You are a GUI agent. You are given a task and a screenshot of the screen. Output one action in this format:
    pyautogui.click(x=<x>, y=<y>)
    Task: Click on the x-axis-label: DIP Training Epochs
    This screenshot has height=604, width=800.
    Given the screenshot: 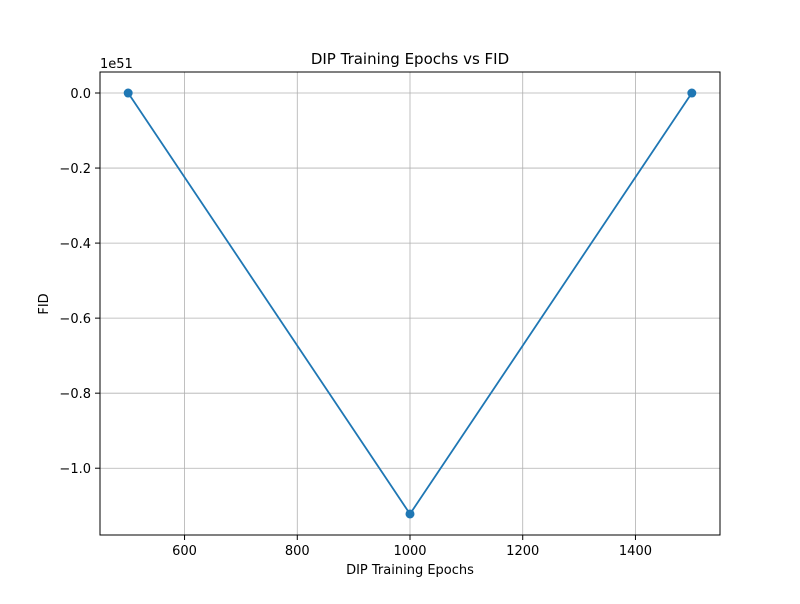 What is the action you would take?
    pyautogui.click(x=410, y=570)
    